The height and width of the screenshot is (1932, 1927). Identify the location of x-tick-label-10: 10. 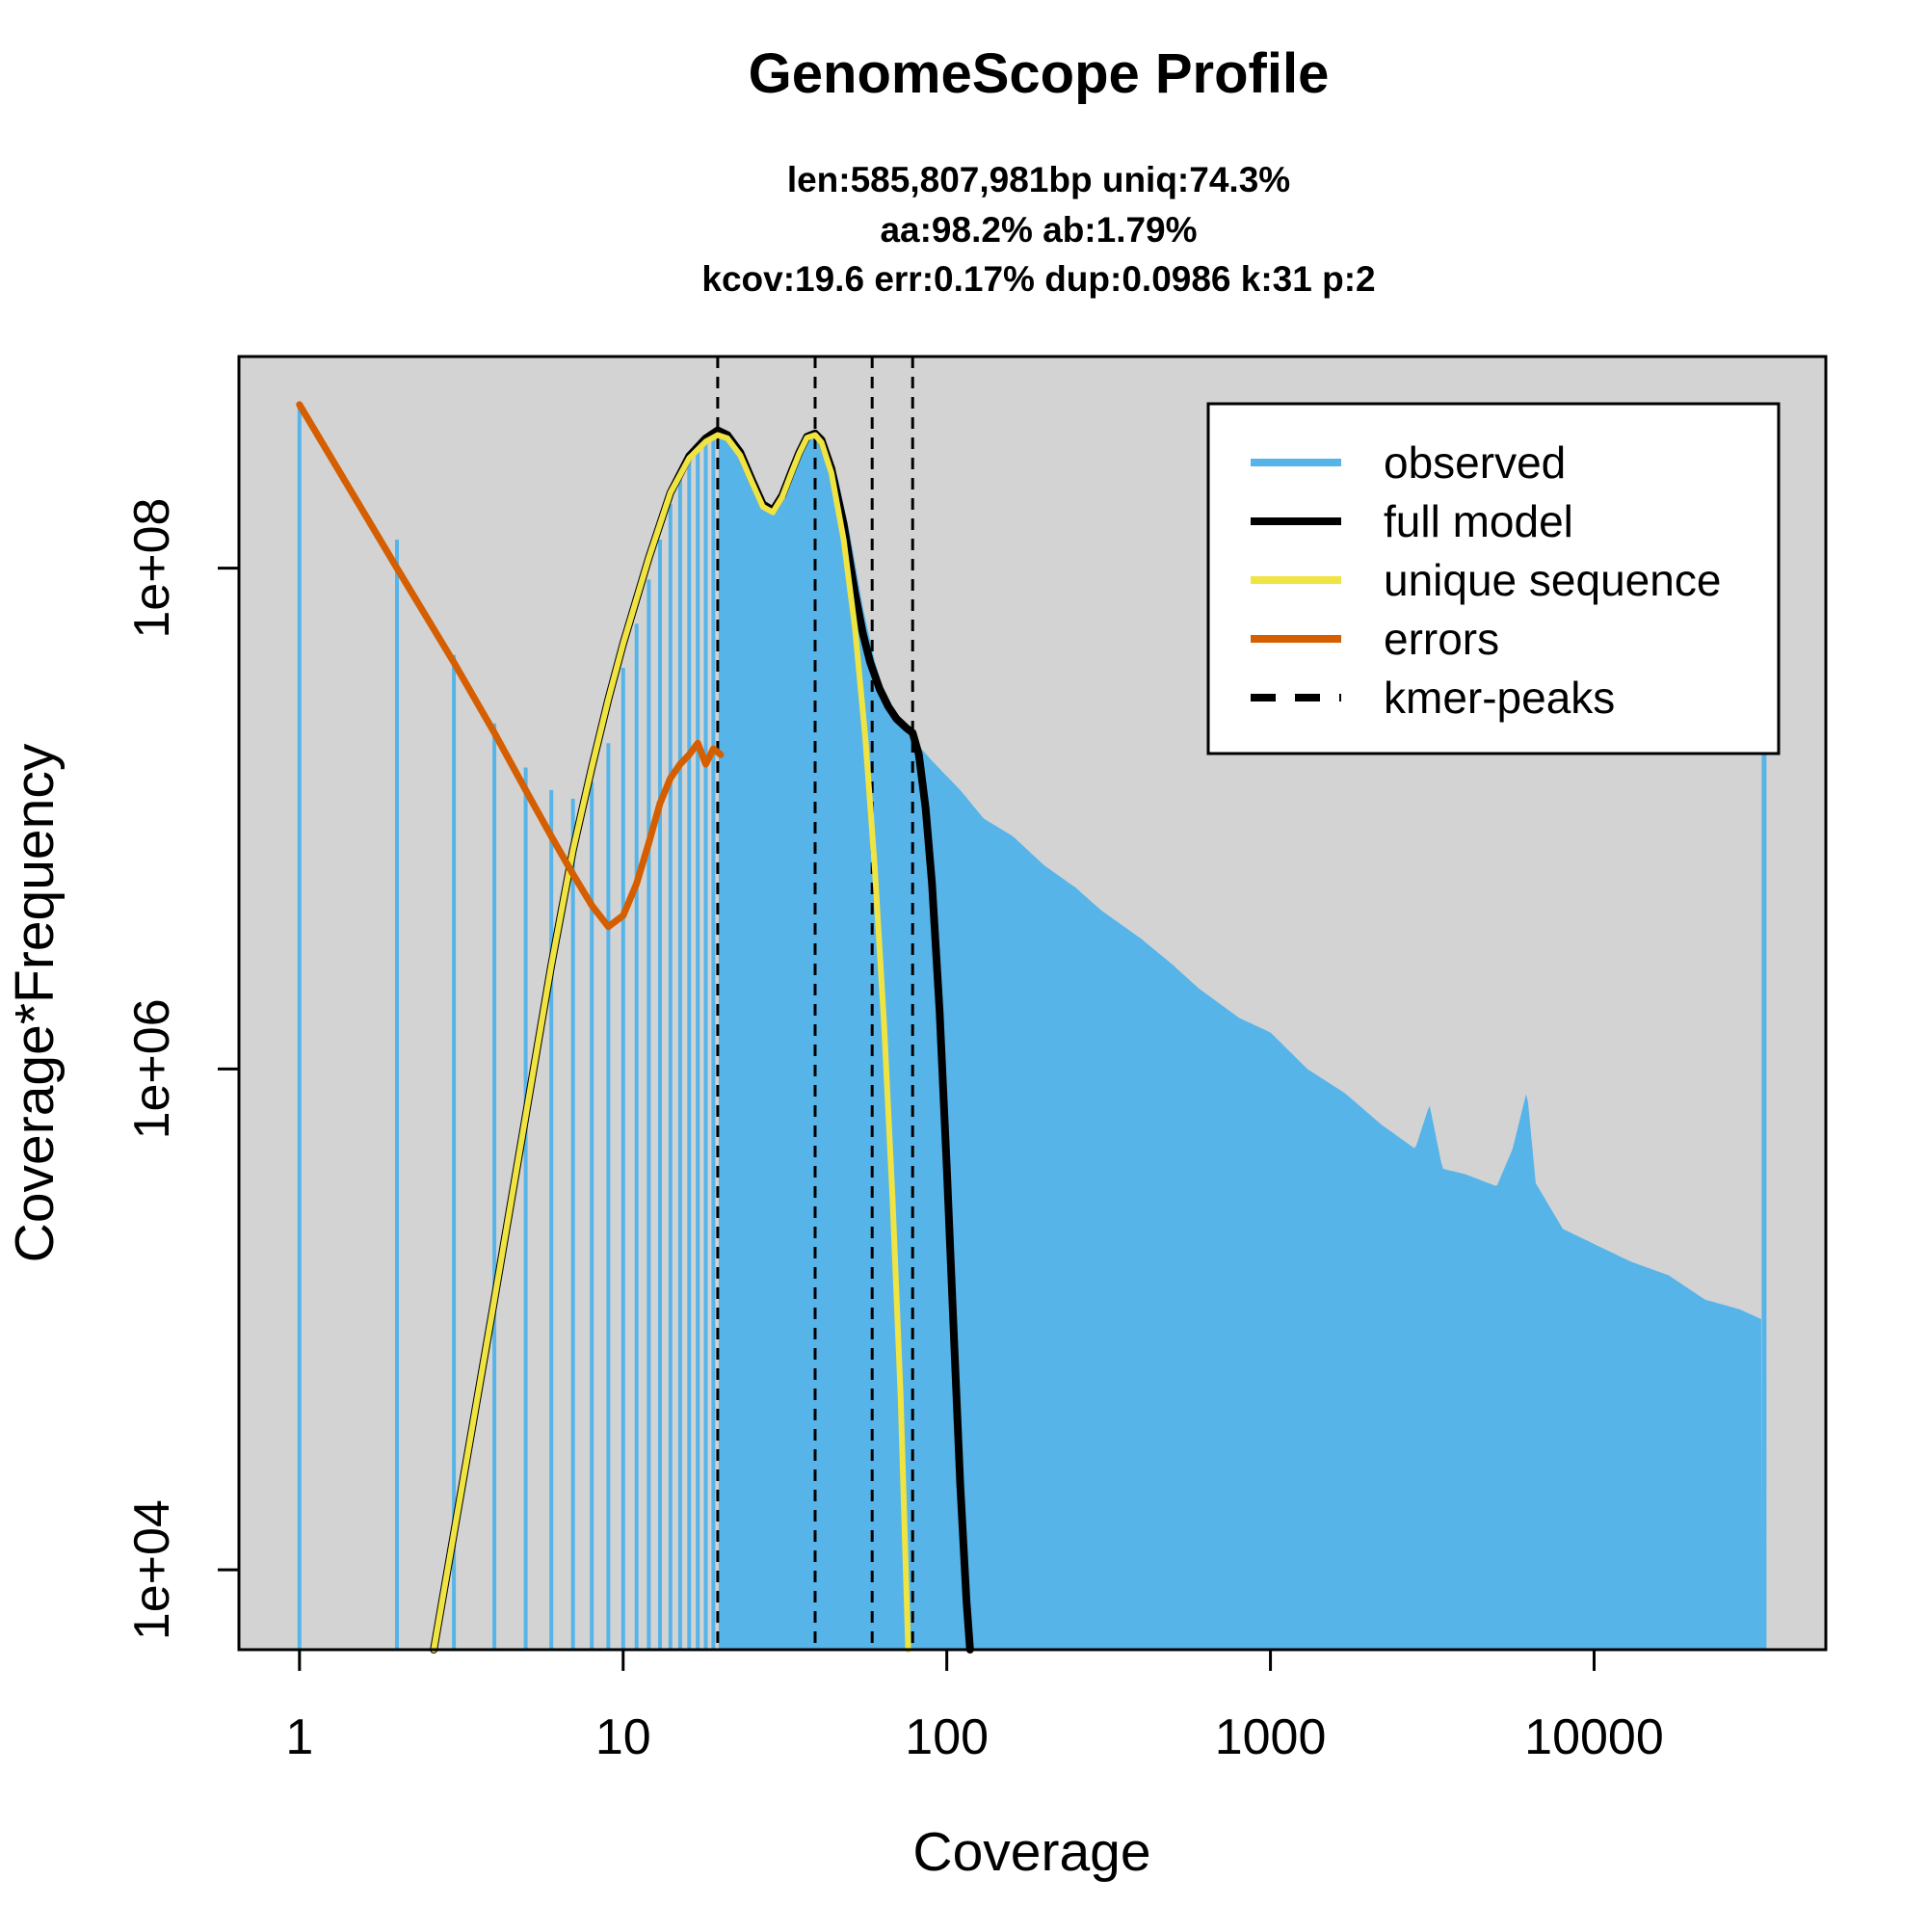
(623, 1737).